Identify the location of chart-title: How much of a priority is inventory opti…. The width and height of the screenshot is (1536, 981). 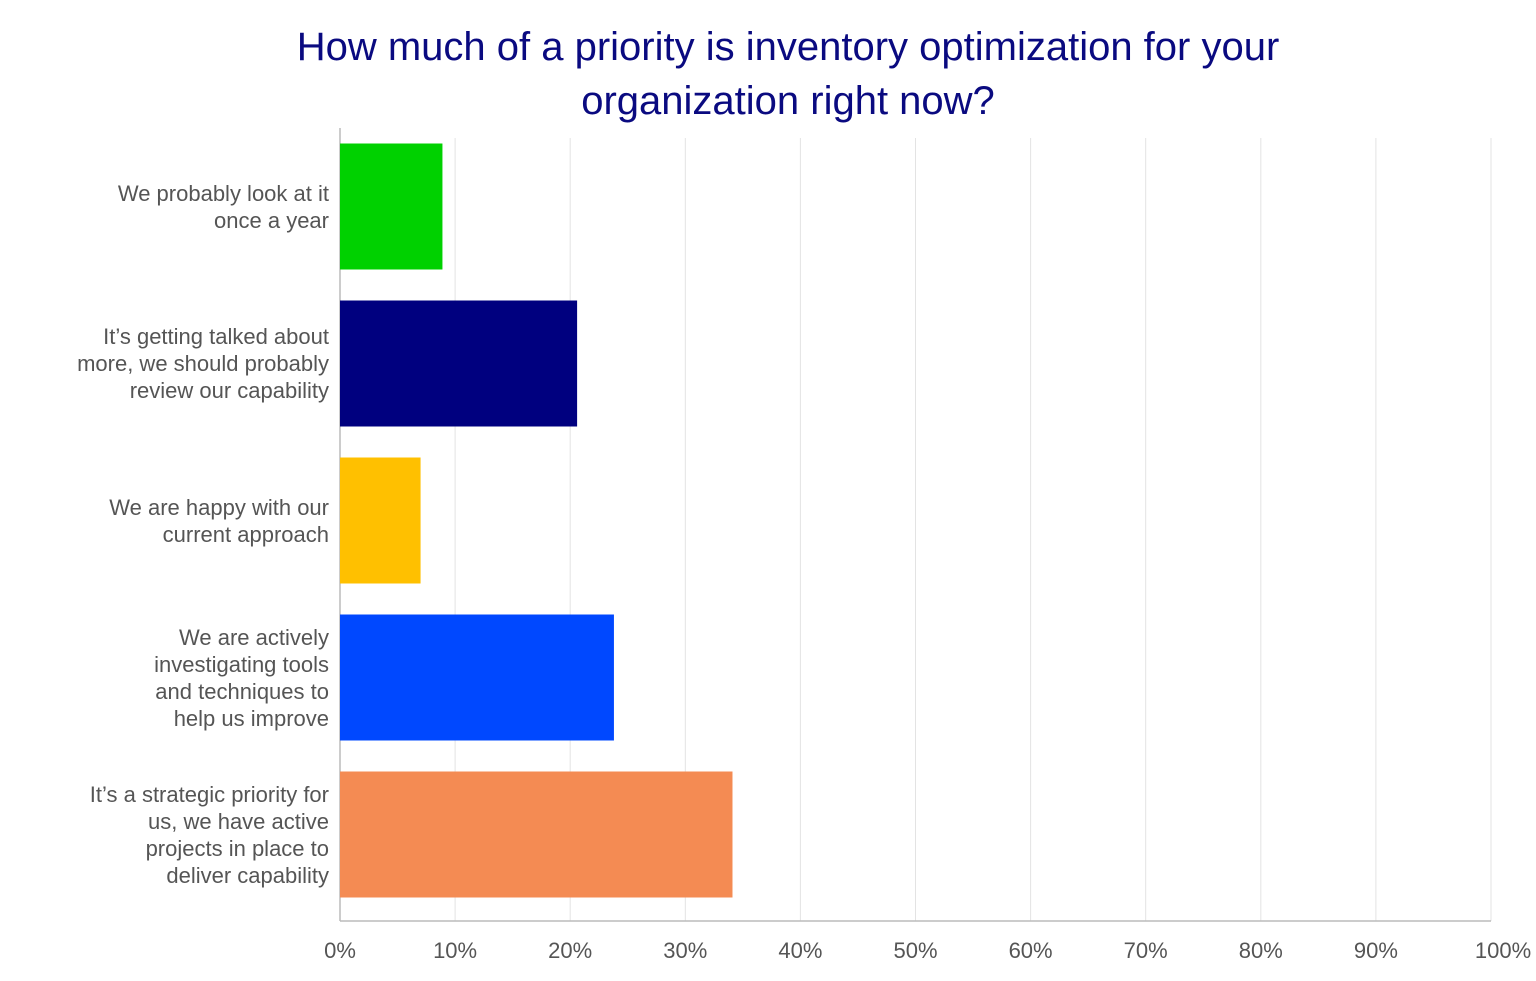
(788, 74).